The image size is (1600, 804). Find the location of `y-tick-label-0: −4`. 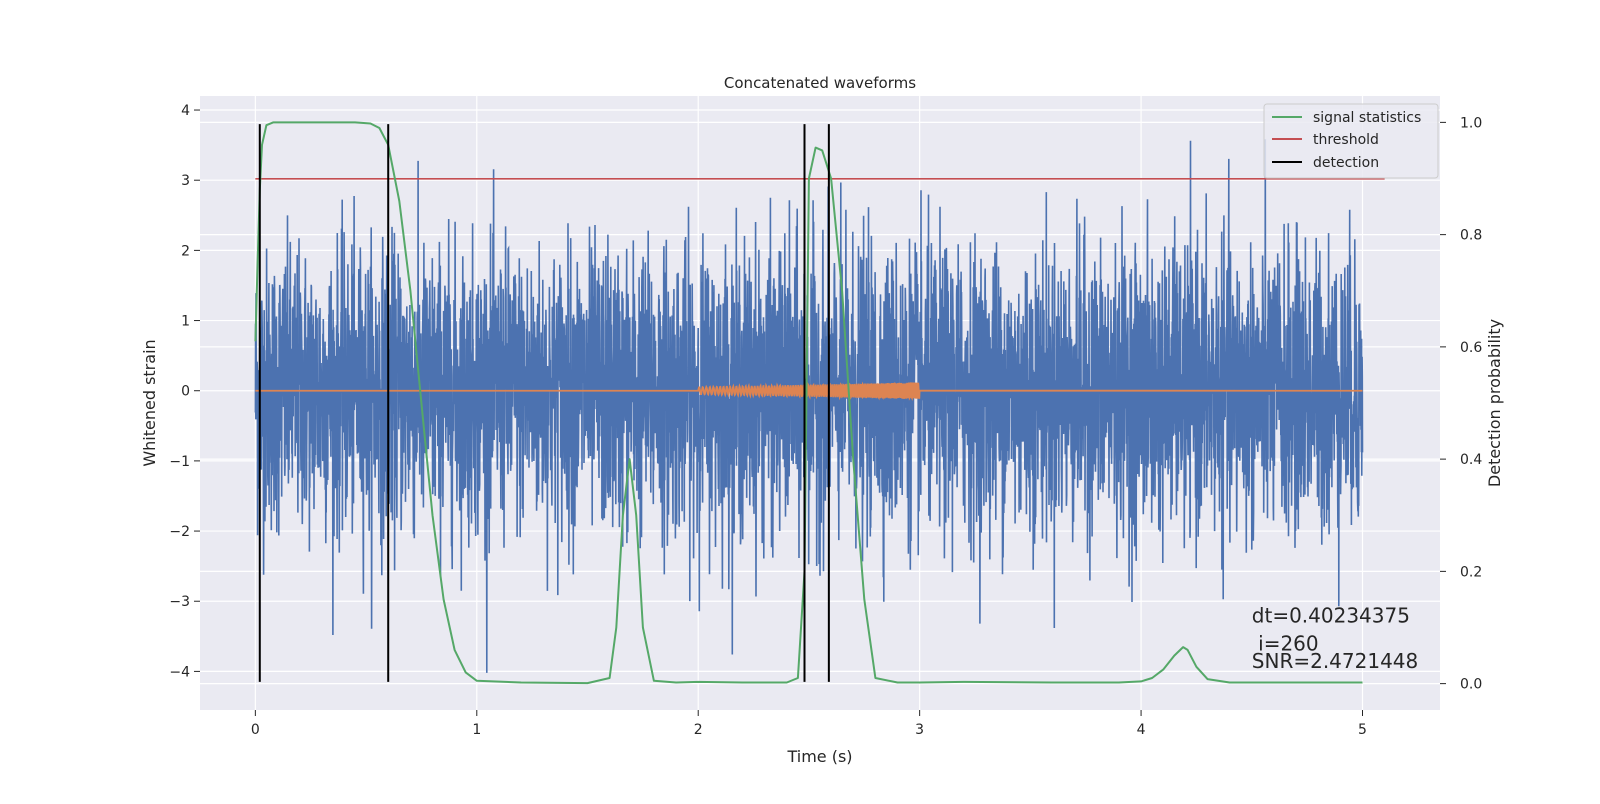

y-tick-label-0: −4 is located at coordinates (179, 672).